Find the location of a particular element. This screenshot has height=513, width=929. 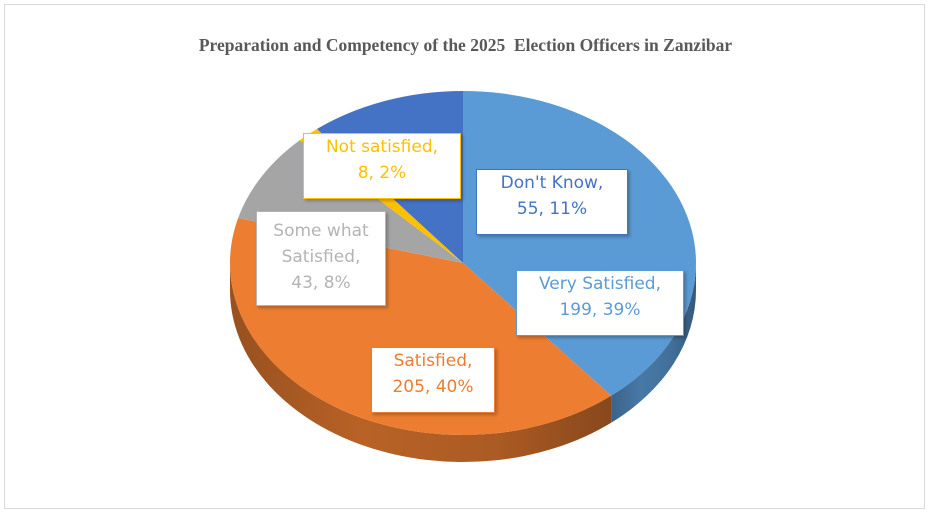

label-some-what-line3: 43, 8% is located at coordinates (321, 283).